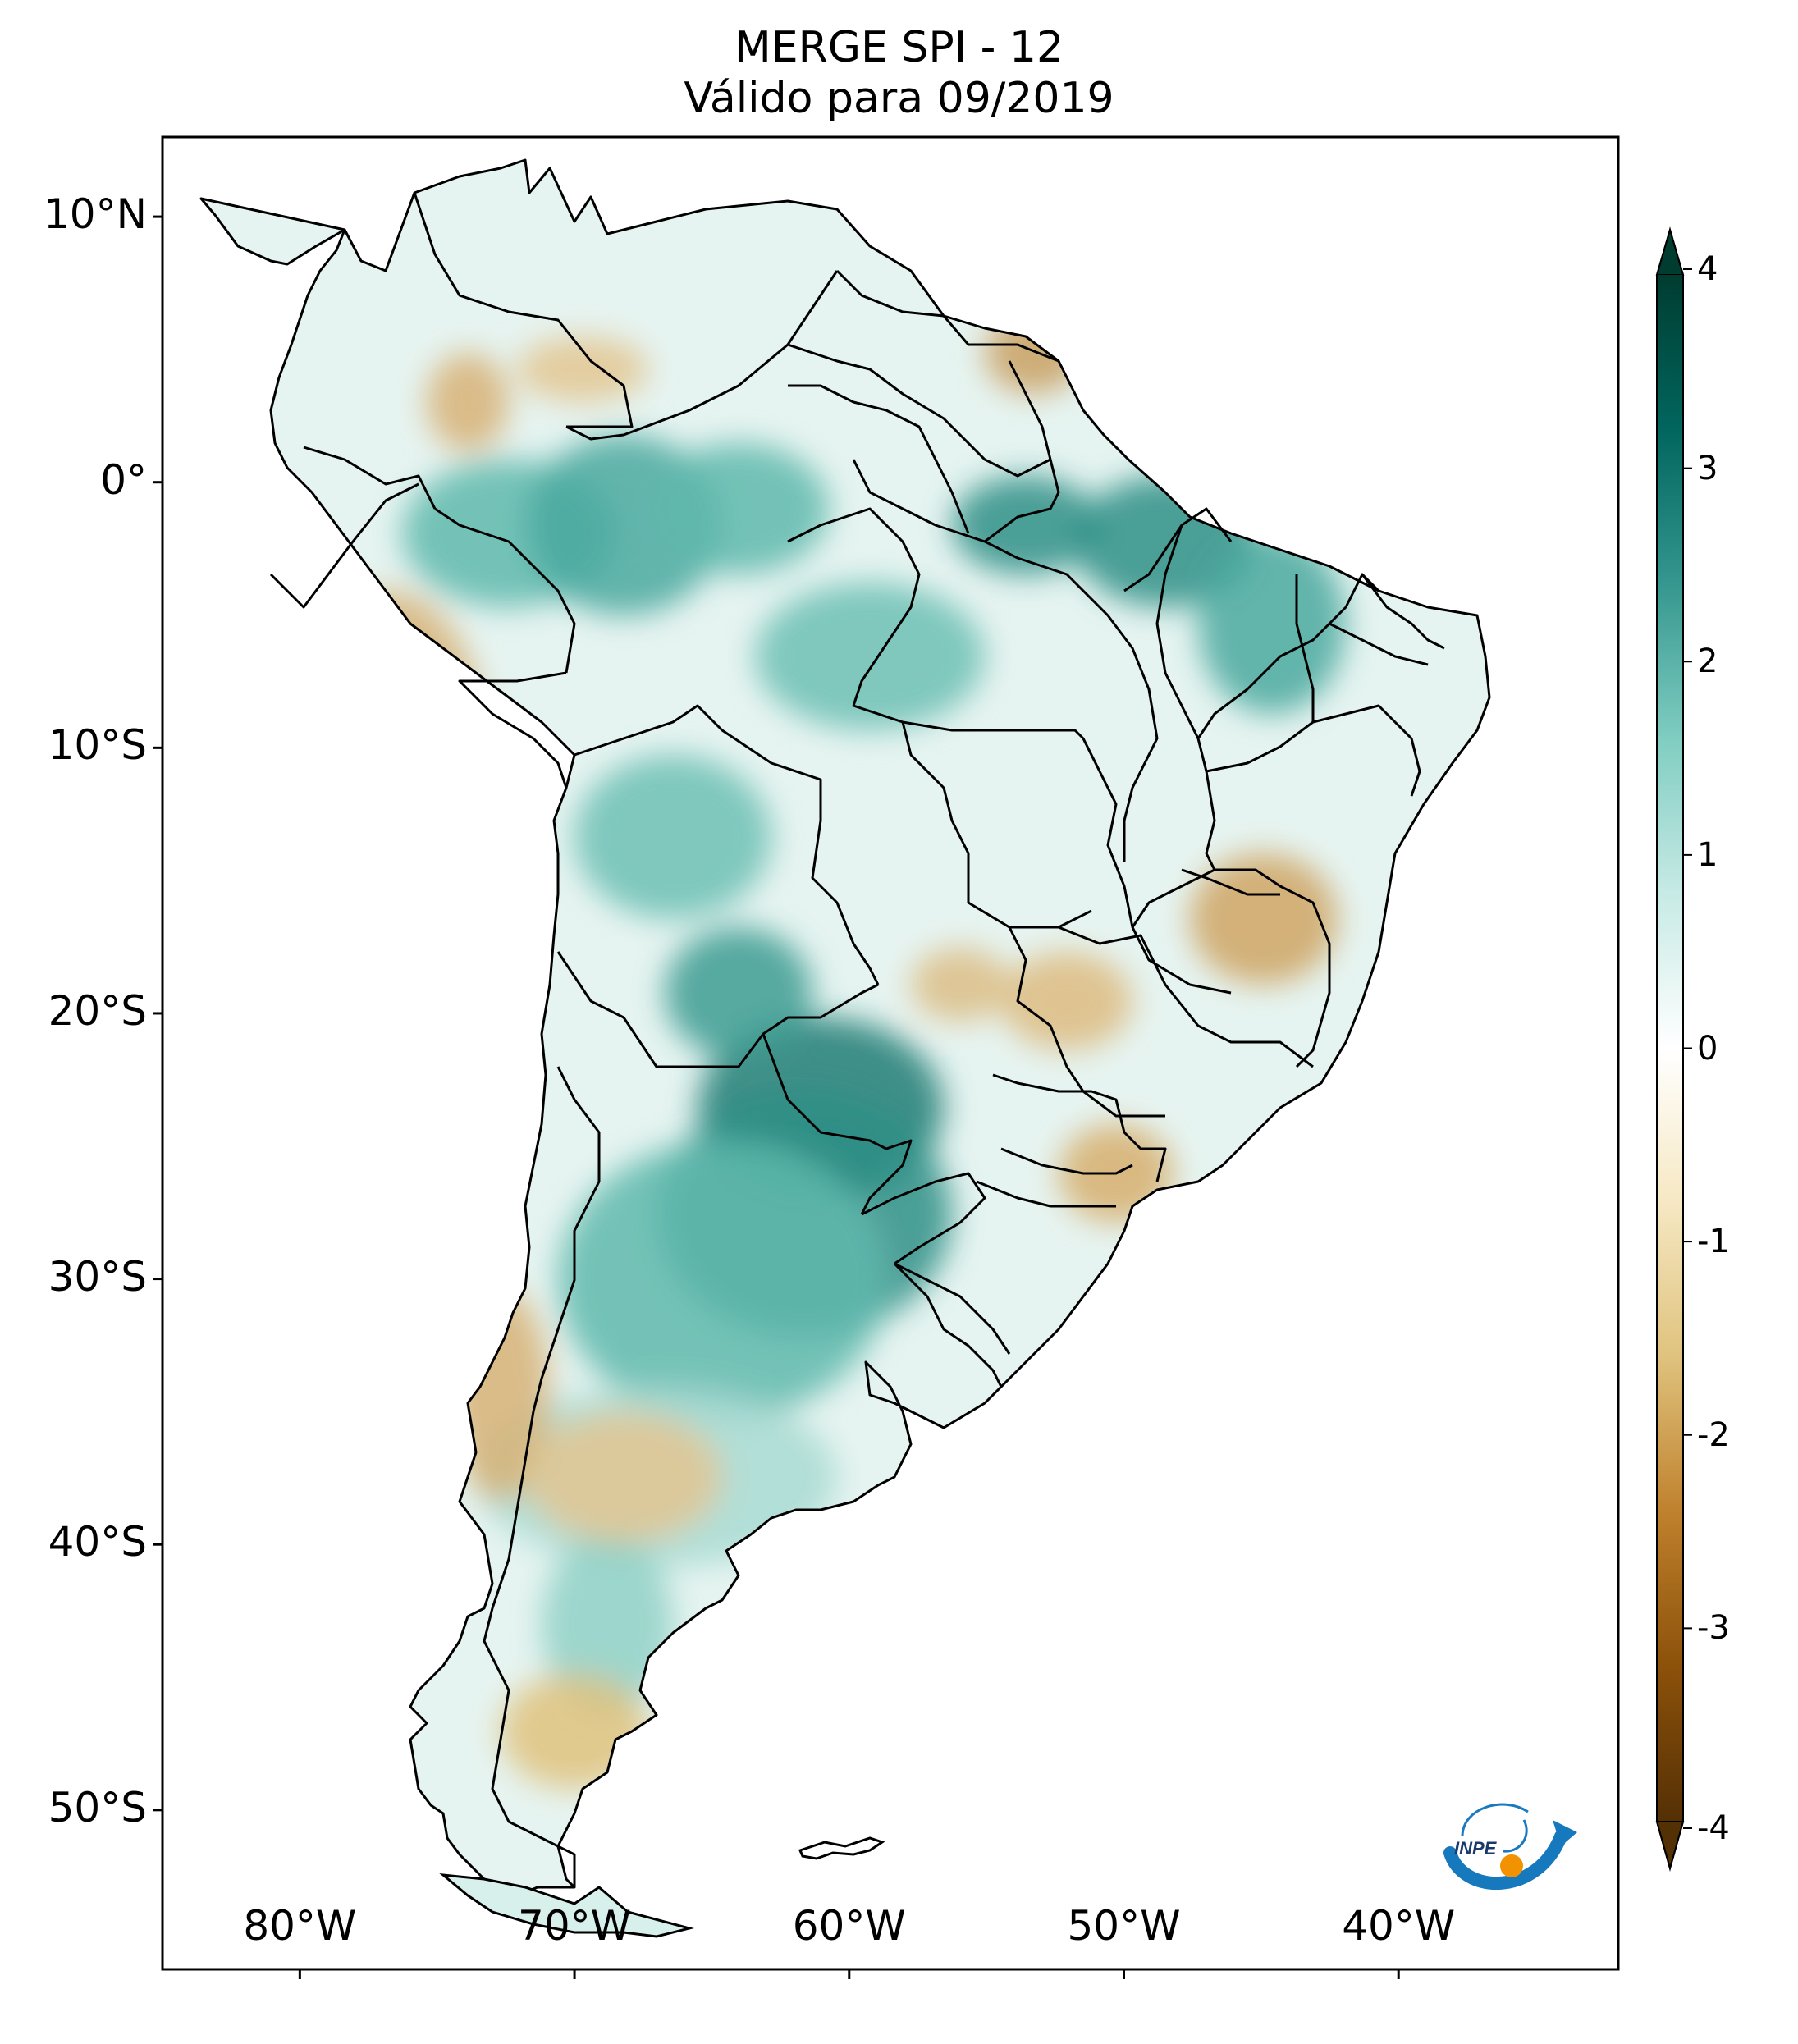 The height and width of the screenshot is (2044, 1798). I want to click on lon-label: 50°W, so click(1124, 1926).